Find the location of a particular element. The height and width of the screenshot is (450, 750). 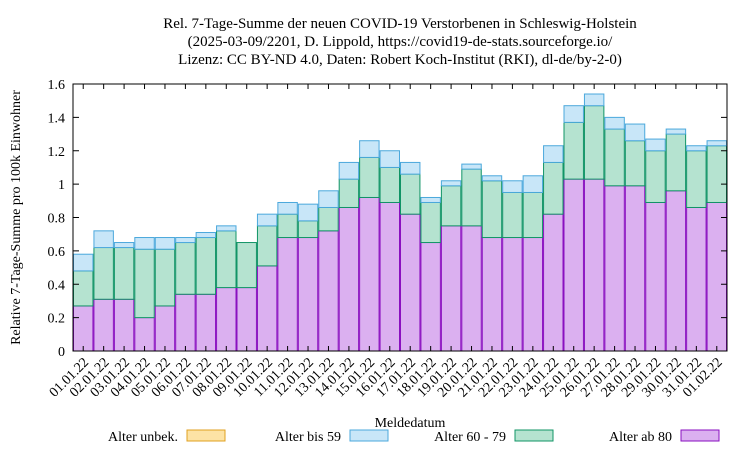

bar-13.01.22-Alter-60---79 is located at coordinates (328, 219).